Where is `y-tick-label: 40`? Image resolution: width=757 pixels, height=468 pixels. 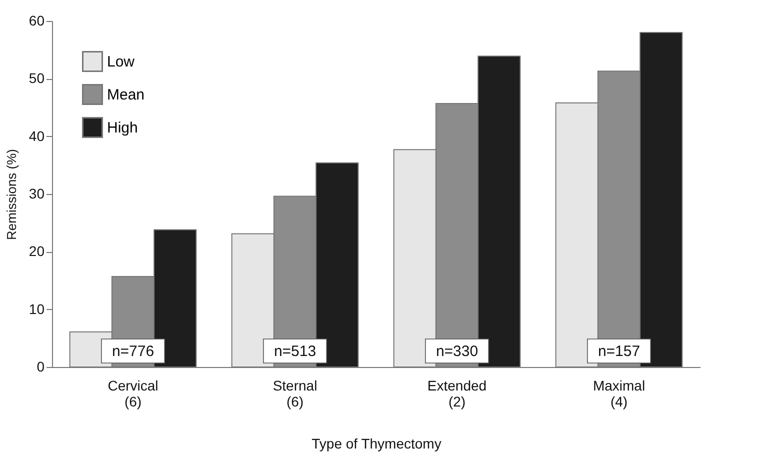 y-tick-label: 40 is located at coordinates (36, 136).